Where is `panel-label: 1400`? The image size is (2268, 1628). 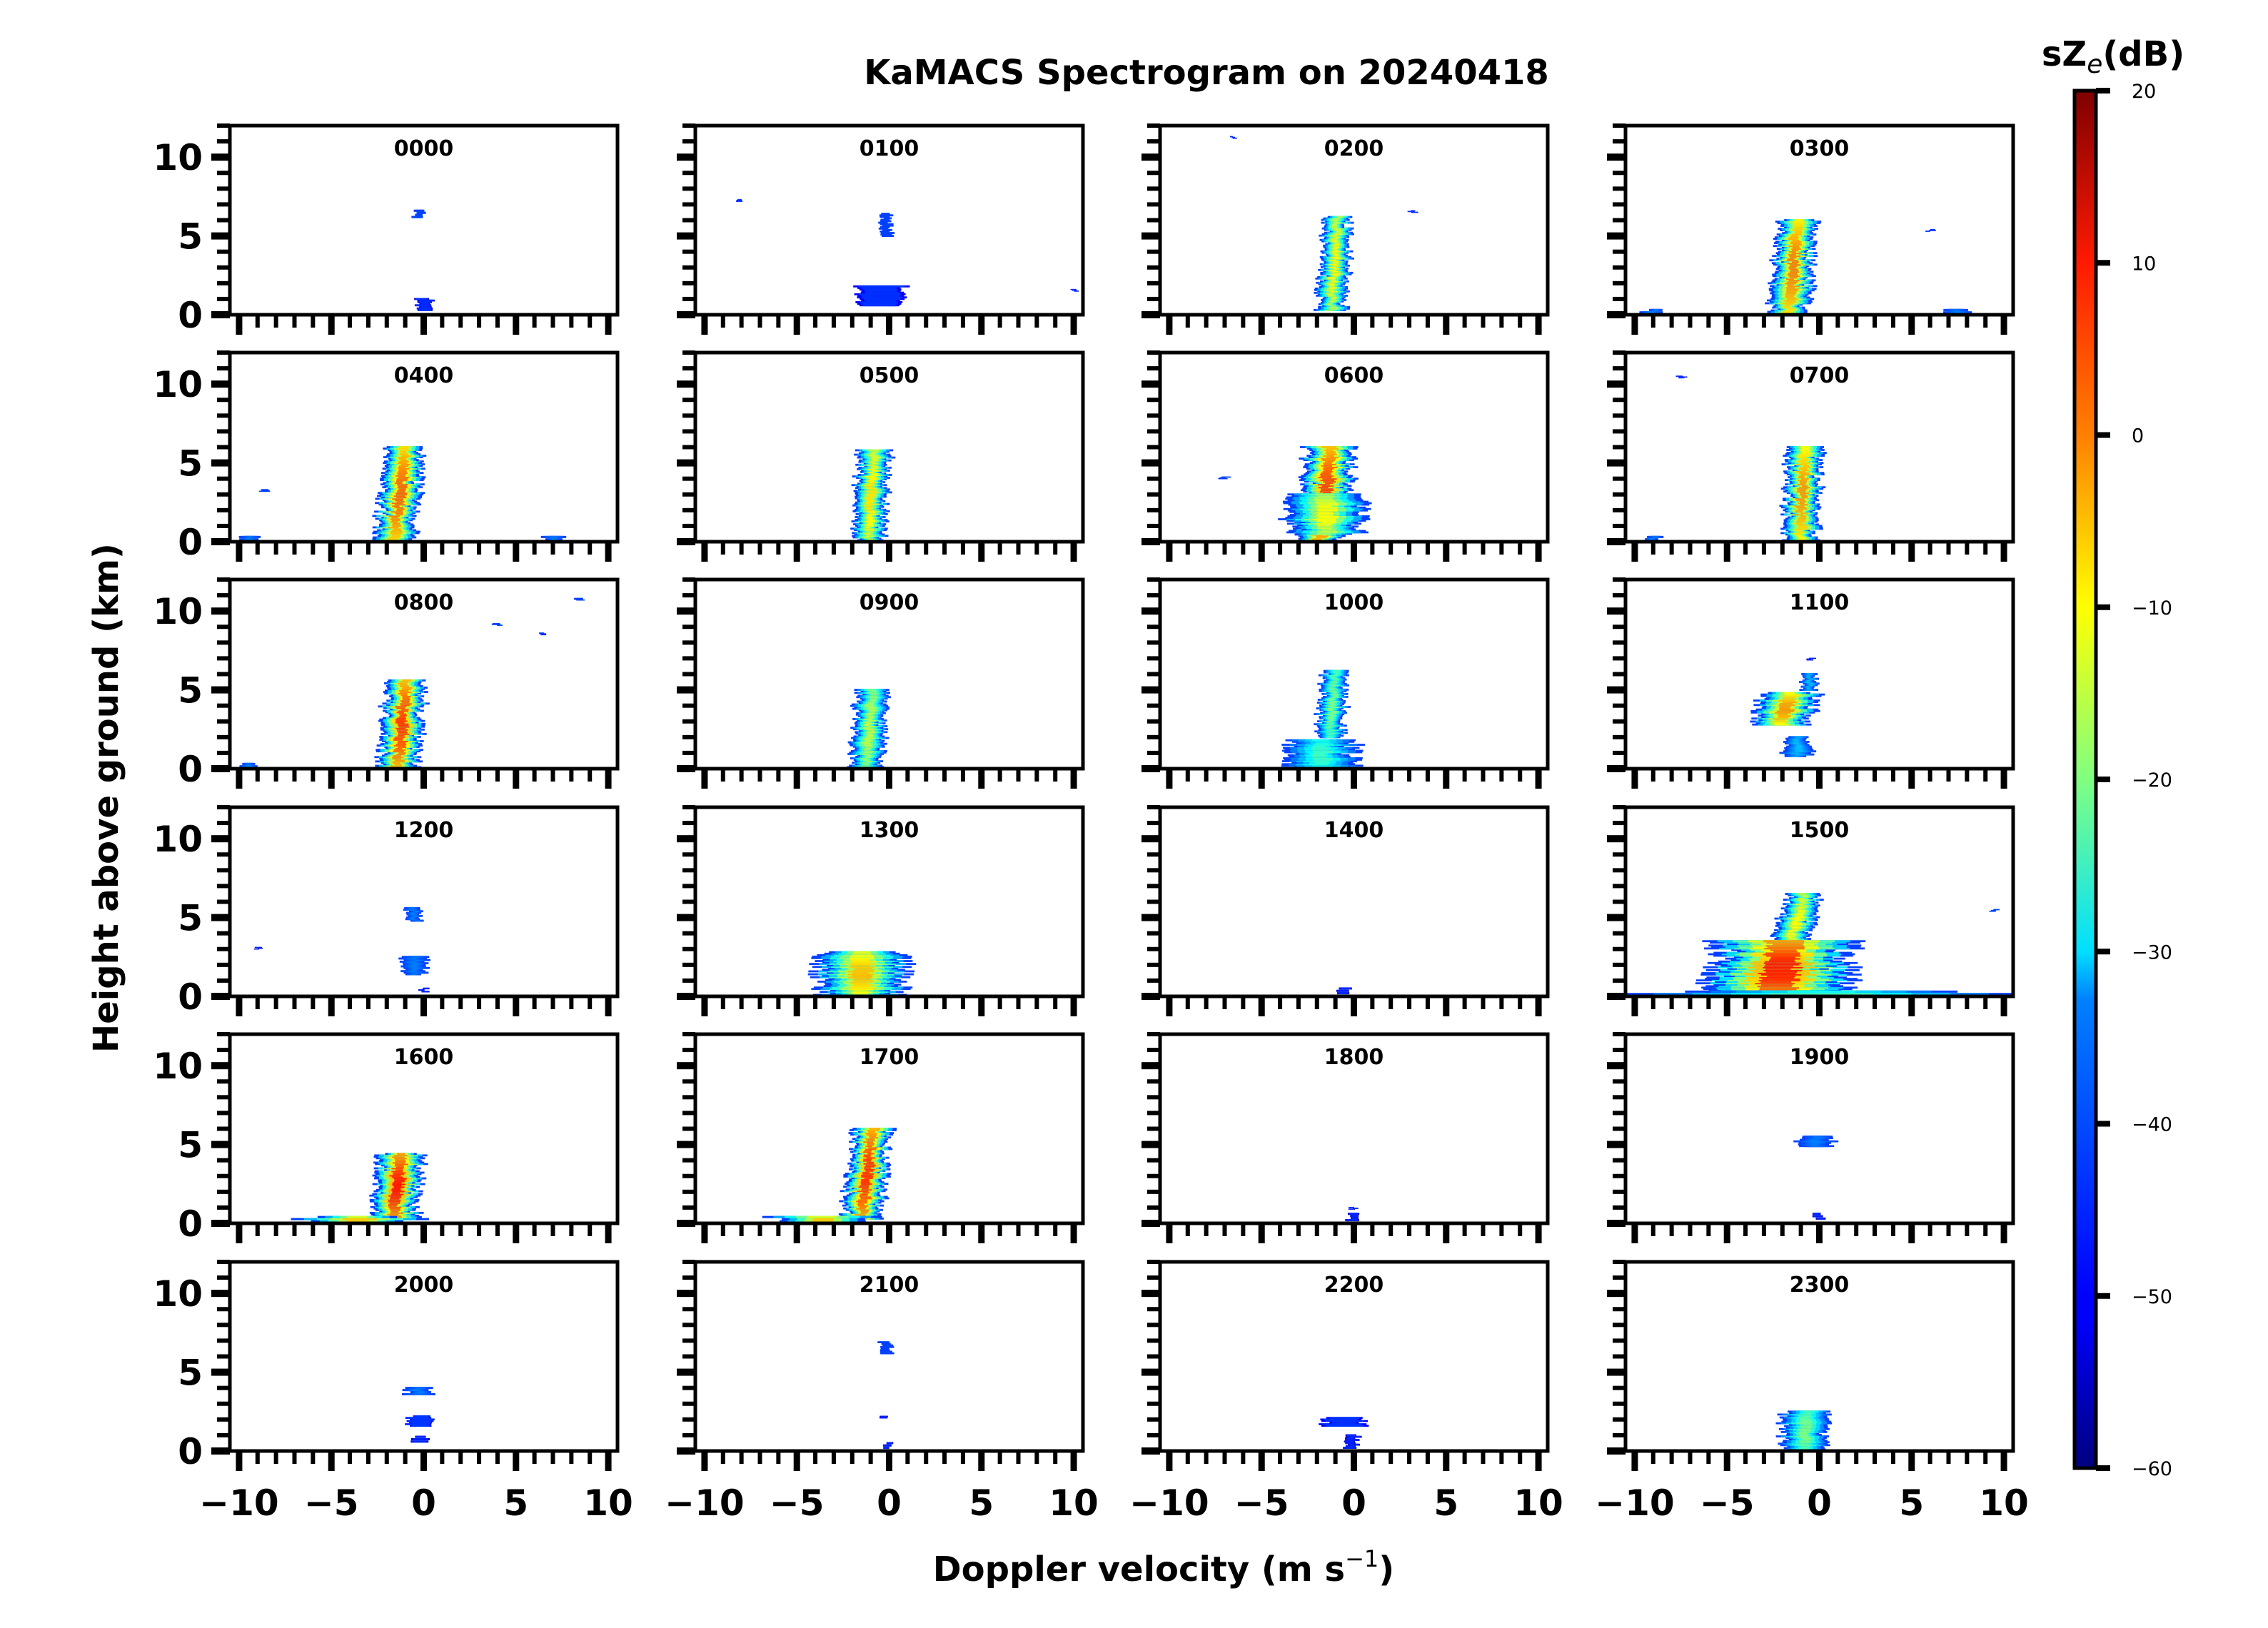
panel-label: 1400 is located at coordinates (1354, 830).